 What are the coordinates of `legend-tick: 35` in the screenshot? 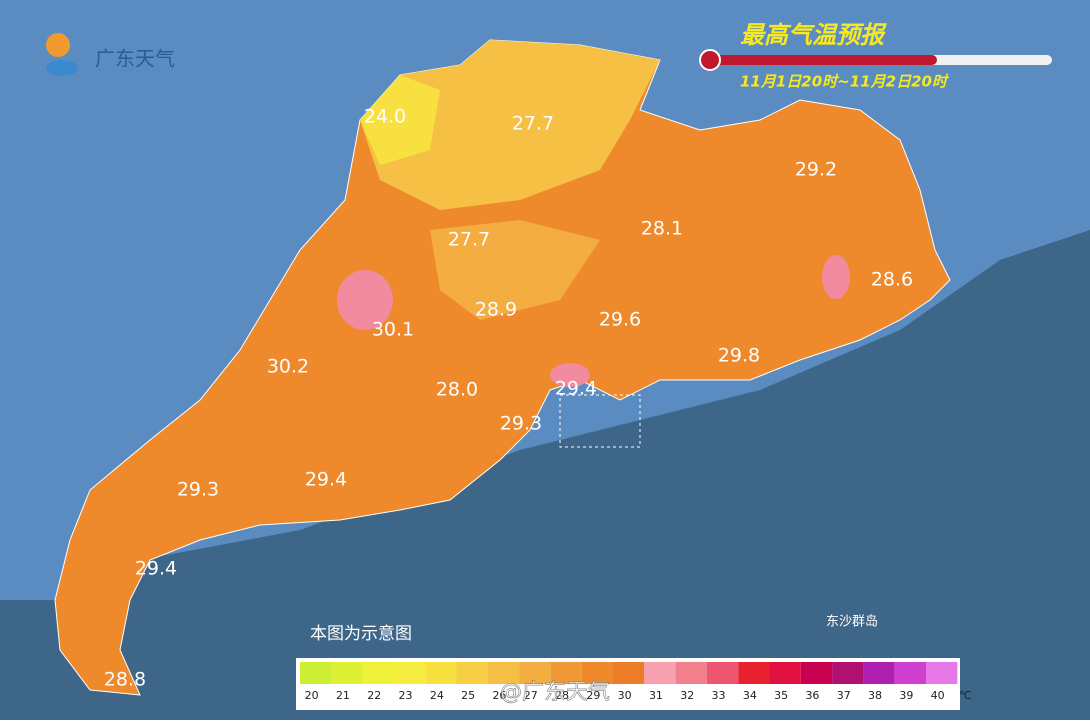 It's located at (781, 695).